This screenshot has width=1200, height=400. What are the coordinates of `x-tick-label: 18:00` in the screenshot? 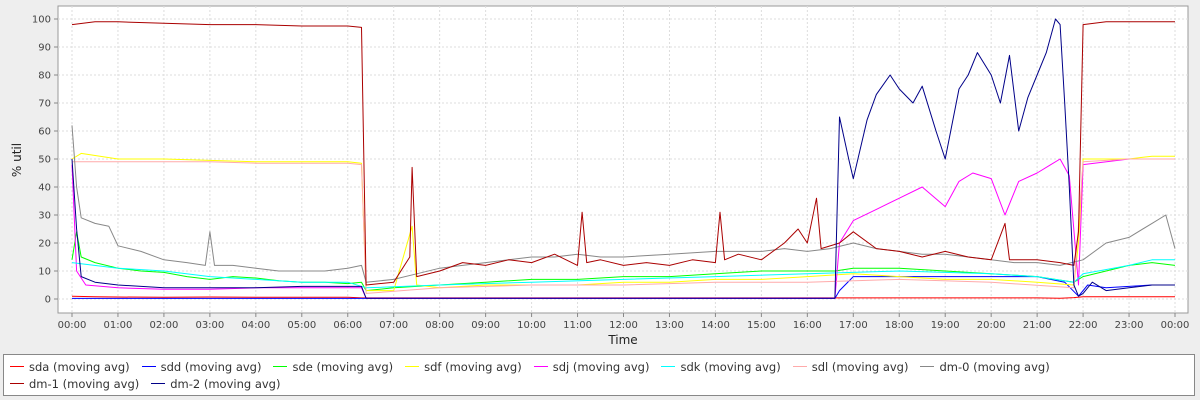 It's located at (899, 325).